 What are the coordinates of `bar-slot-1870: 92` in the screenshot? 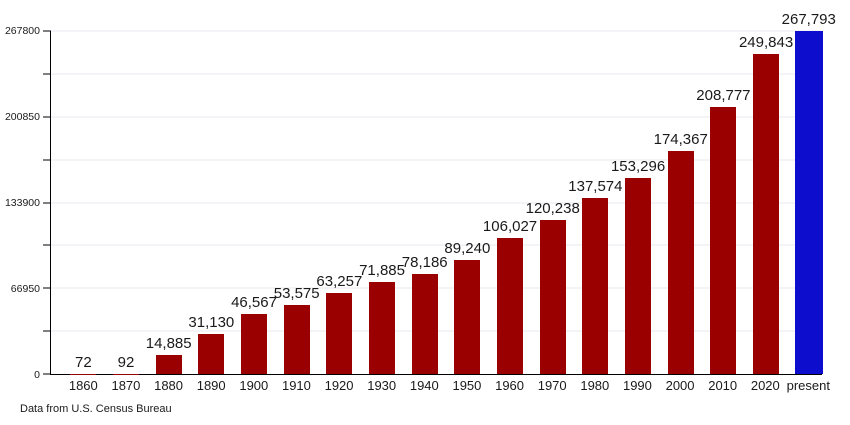 It's located at (126, 202).